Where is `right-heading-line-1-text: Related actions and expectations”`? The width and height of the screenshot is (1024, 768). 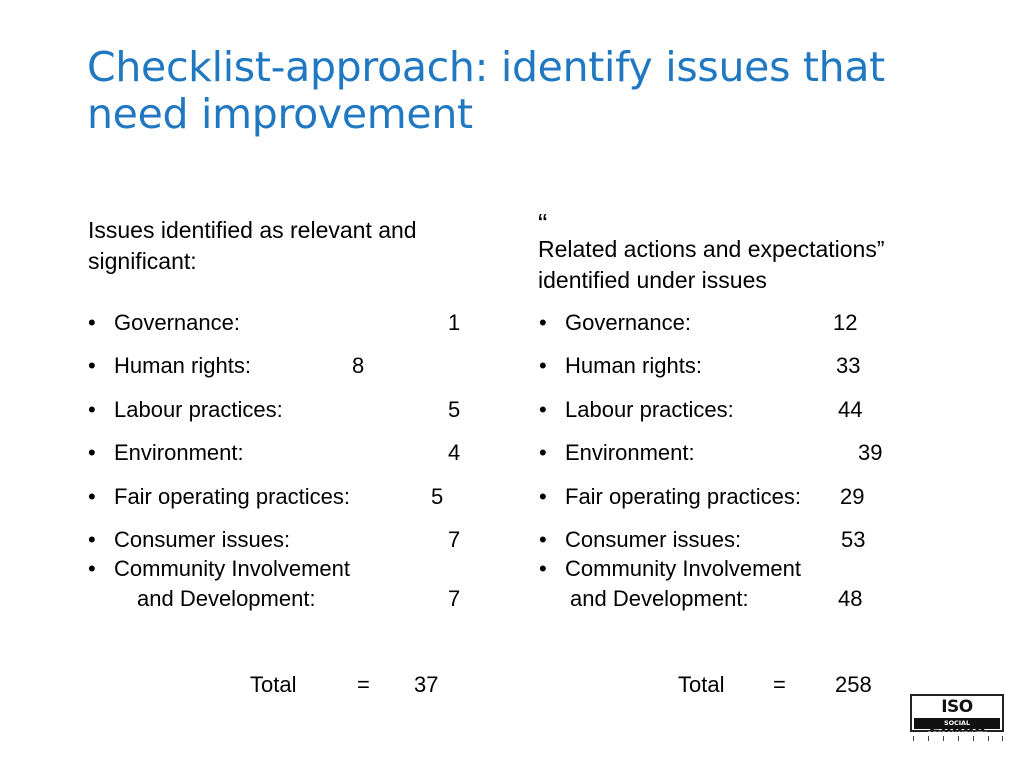 right-heading-line-1-text: Related actions and expectations” is located at coordinates (711, 249).